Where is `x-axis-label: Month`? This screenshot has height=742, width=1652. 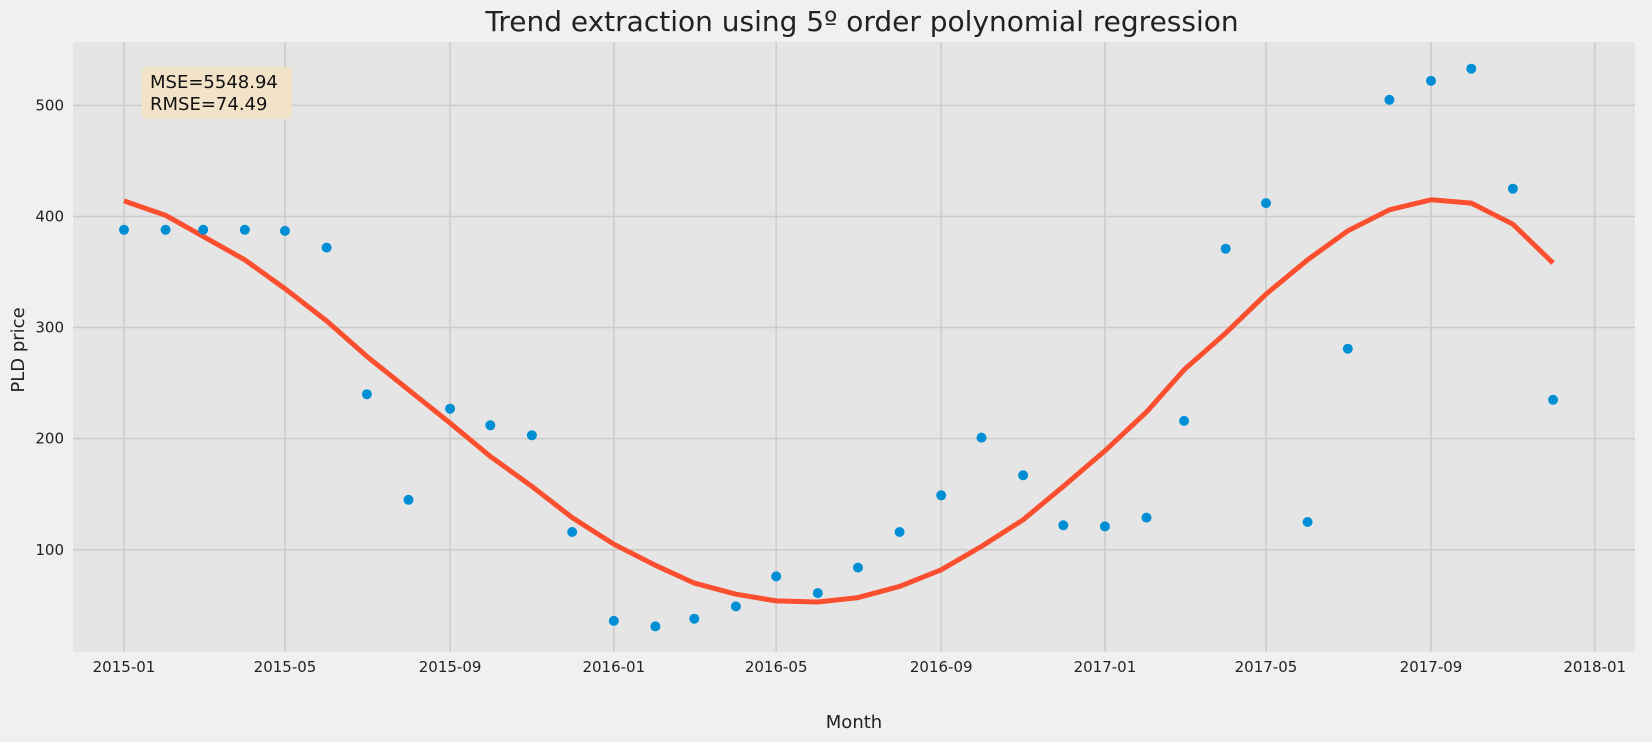
x-axis-label: Month is located at coordinates (854, 722).